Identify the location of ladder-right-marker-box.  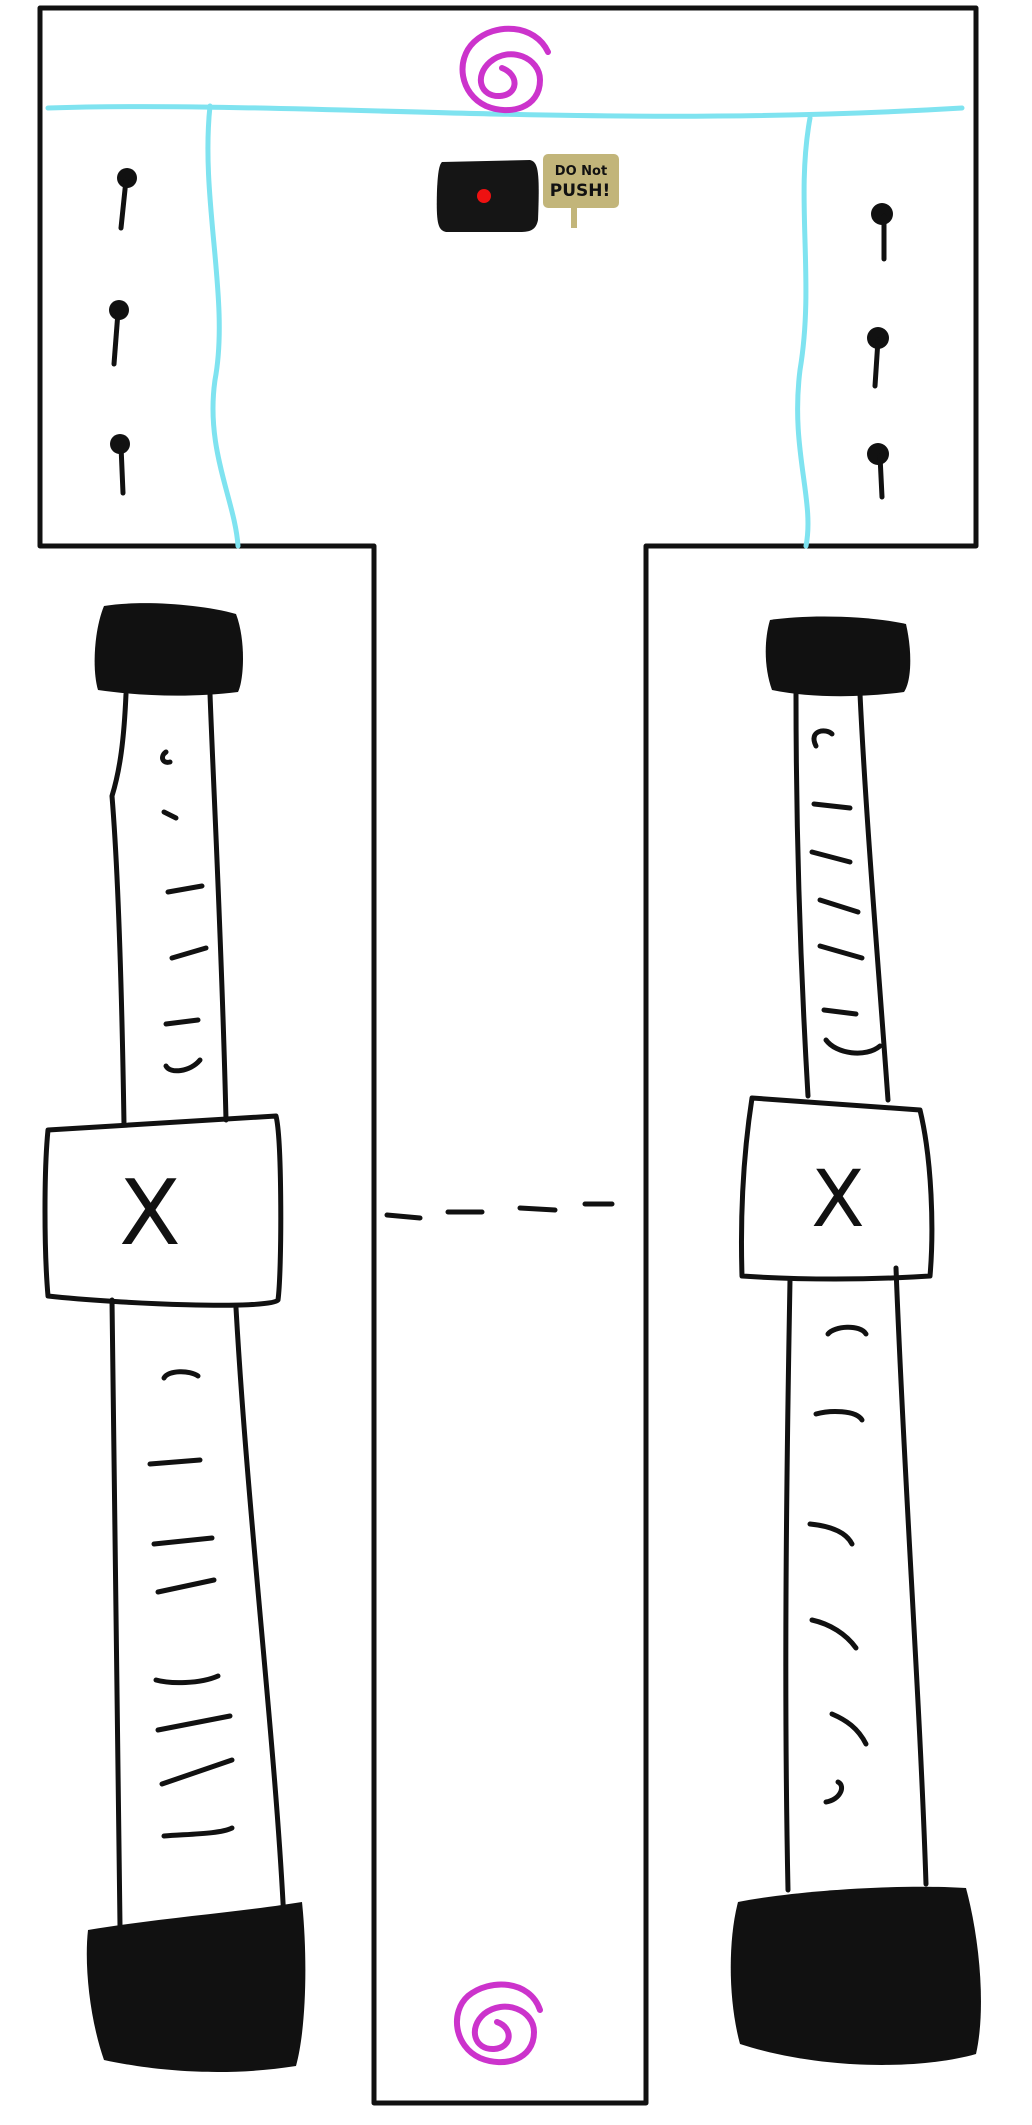
(837, 1188).